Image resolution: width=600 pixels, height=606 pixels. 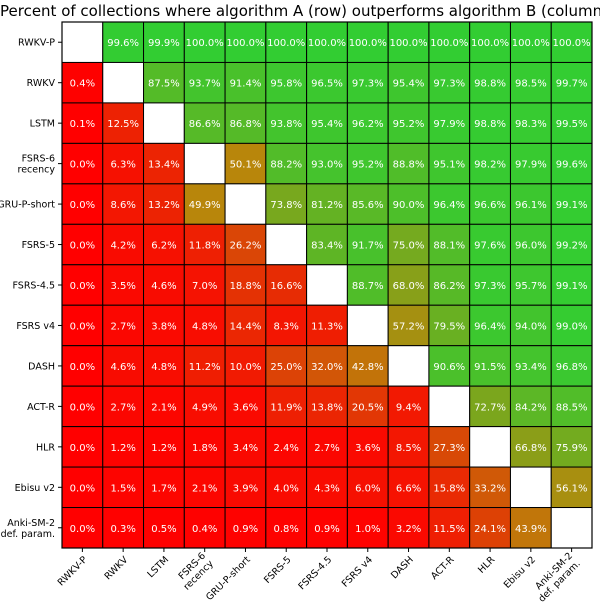 I want to click on svg-text: FSRS-6recency, so click(x=195, y=571).